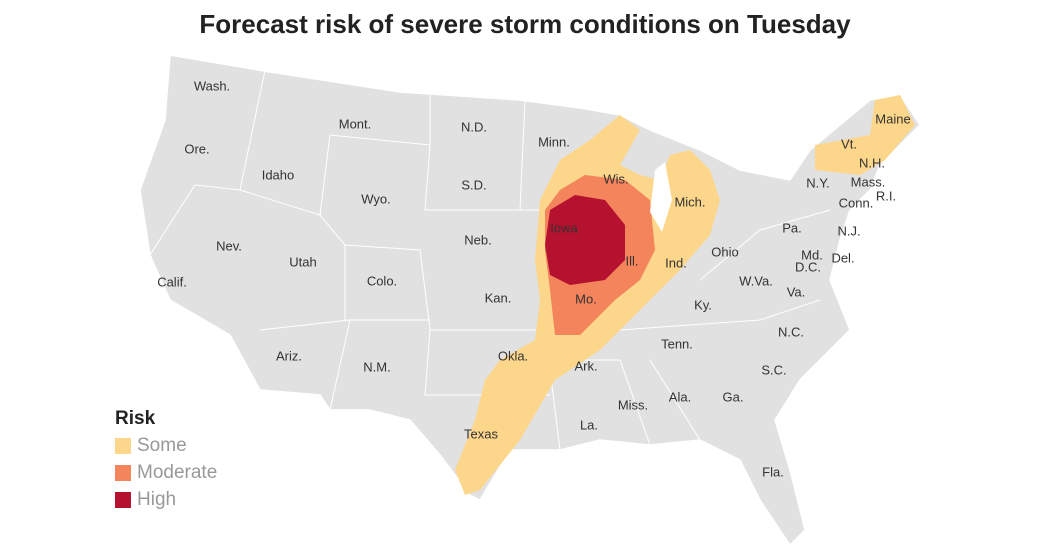  What do you see at coordinates (868, 181) in the screenshot?
I see `state-label: Mass.` at bounding box center [868, 181].